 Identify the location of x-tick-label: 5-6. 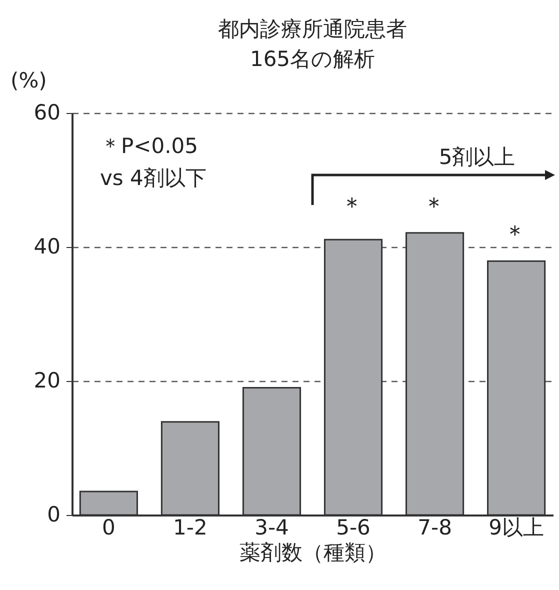
(353, 528).